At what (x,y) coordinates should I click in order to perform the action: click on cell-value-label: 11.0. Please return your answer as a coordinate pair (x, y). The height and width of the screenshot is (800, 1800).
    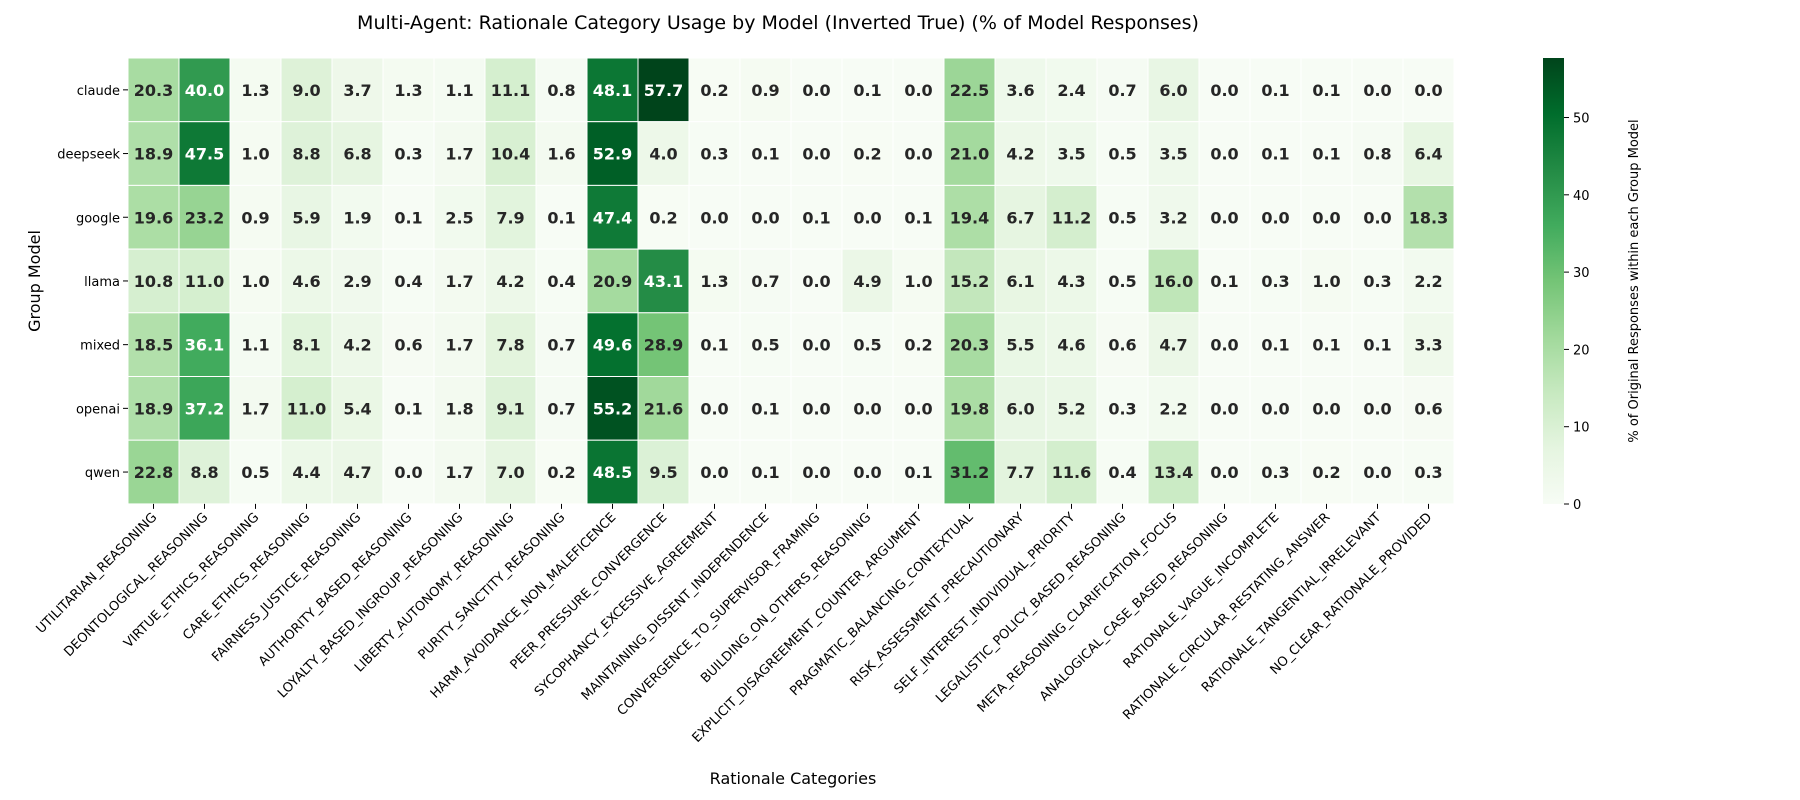
    Looking at the image, I should click on (306, 408).